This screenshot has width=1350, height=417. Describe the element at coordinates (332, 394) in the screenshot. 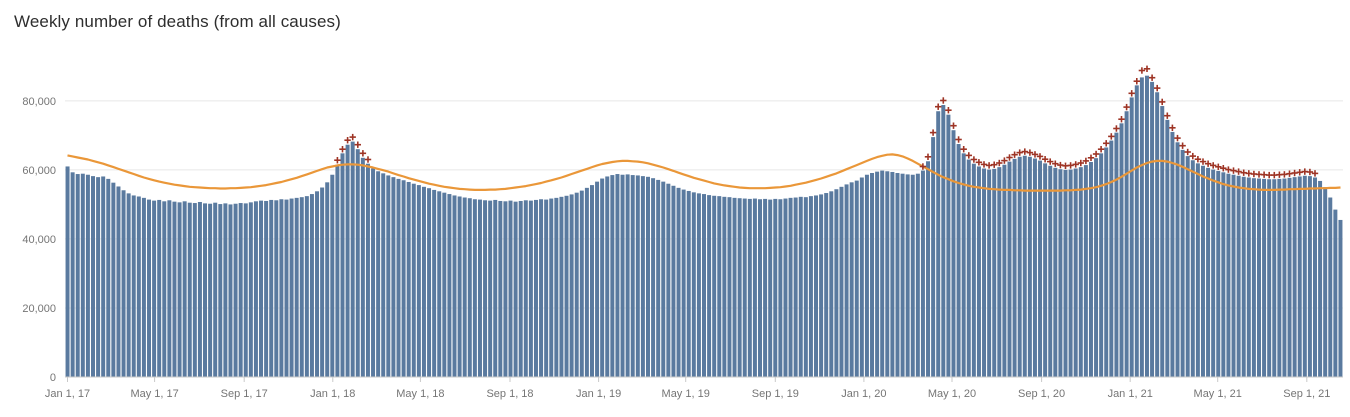

I see `svg-text: Jan 1, 18` at that location.